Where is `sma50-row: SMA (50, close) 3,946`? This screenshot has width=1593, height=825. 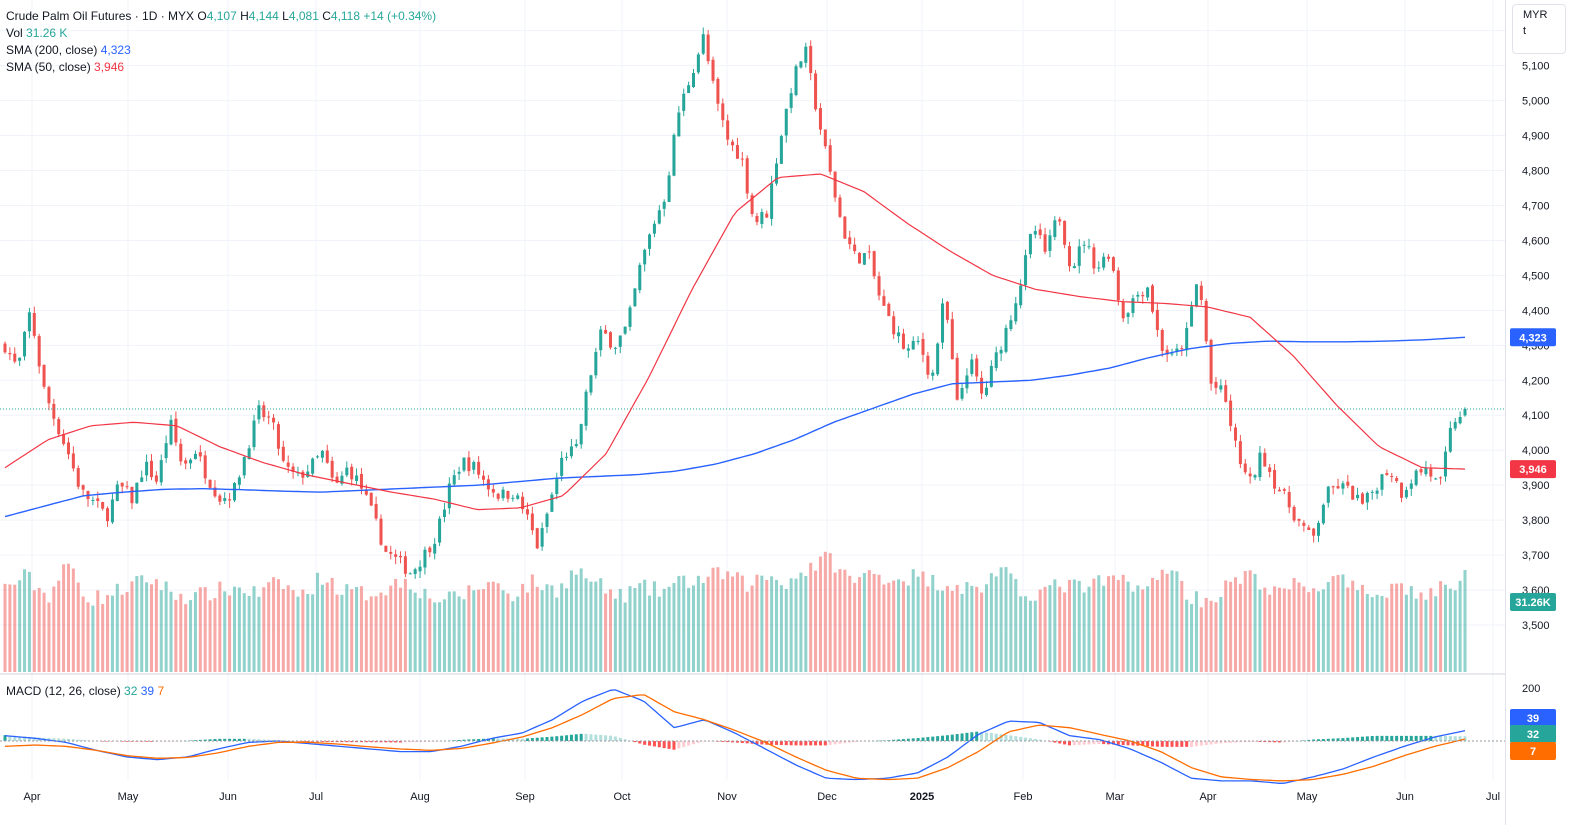
sma50-row: SMA (50, close) 3,946 is located at coordinates (221, 67).